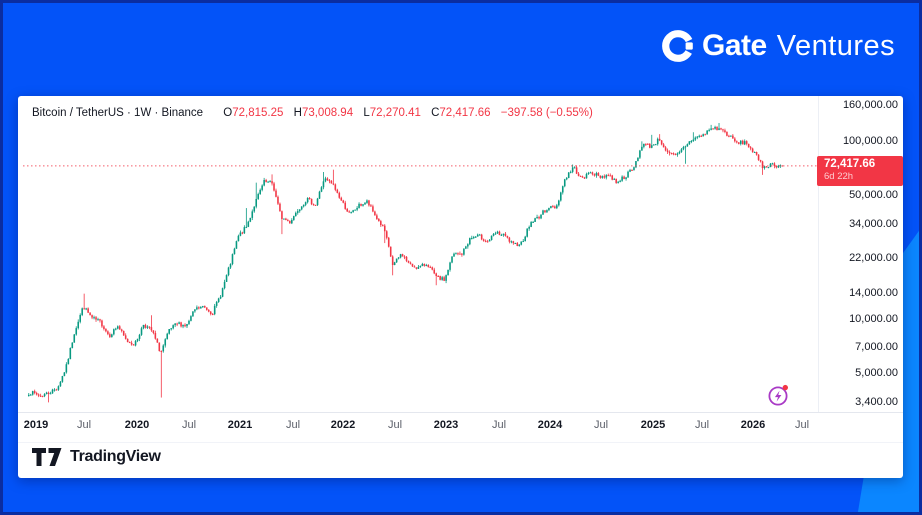  What do you see at coordinates (876, 373) in the screenshot?
I see `price-tick-label: 5,000.00` at bounding box center [876, 373].